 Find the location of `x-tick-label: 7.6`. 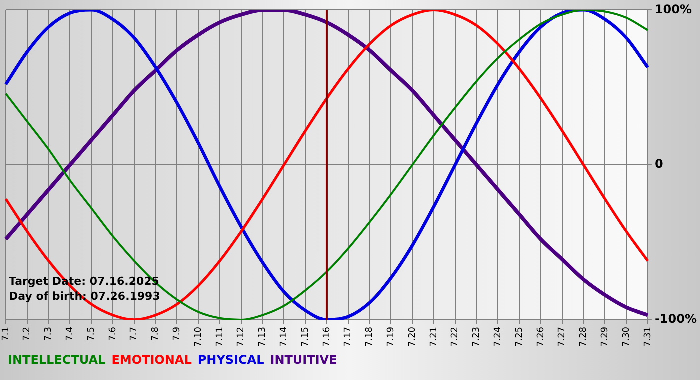

x-tick-label: 7.6 is located at coordinates (113, 334).